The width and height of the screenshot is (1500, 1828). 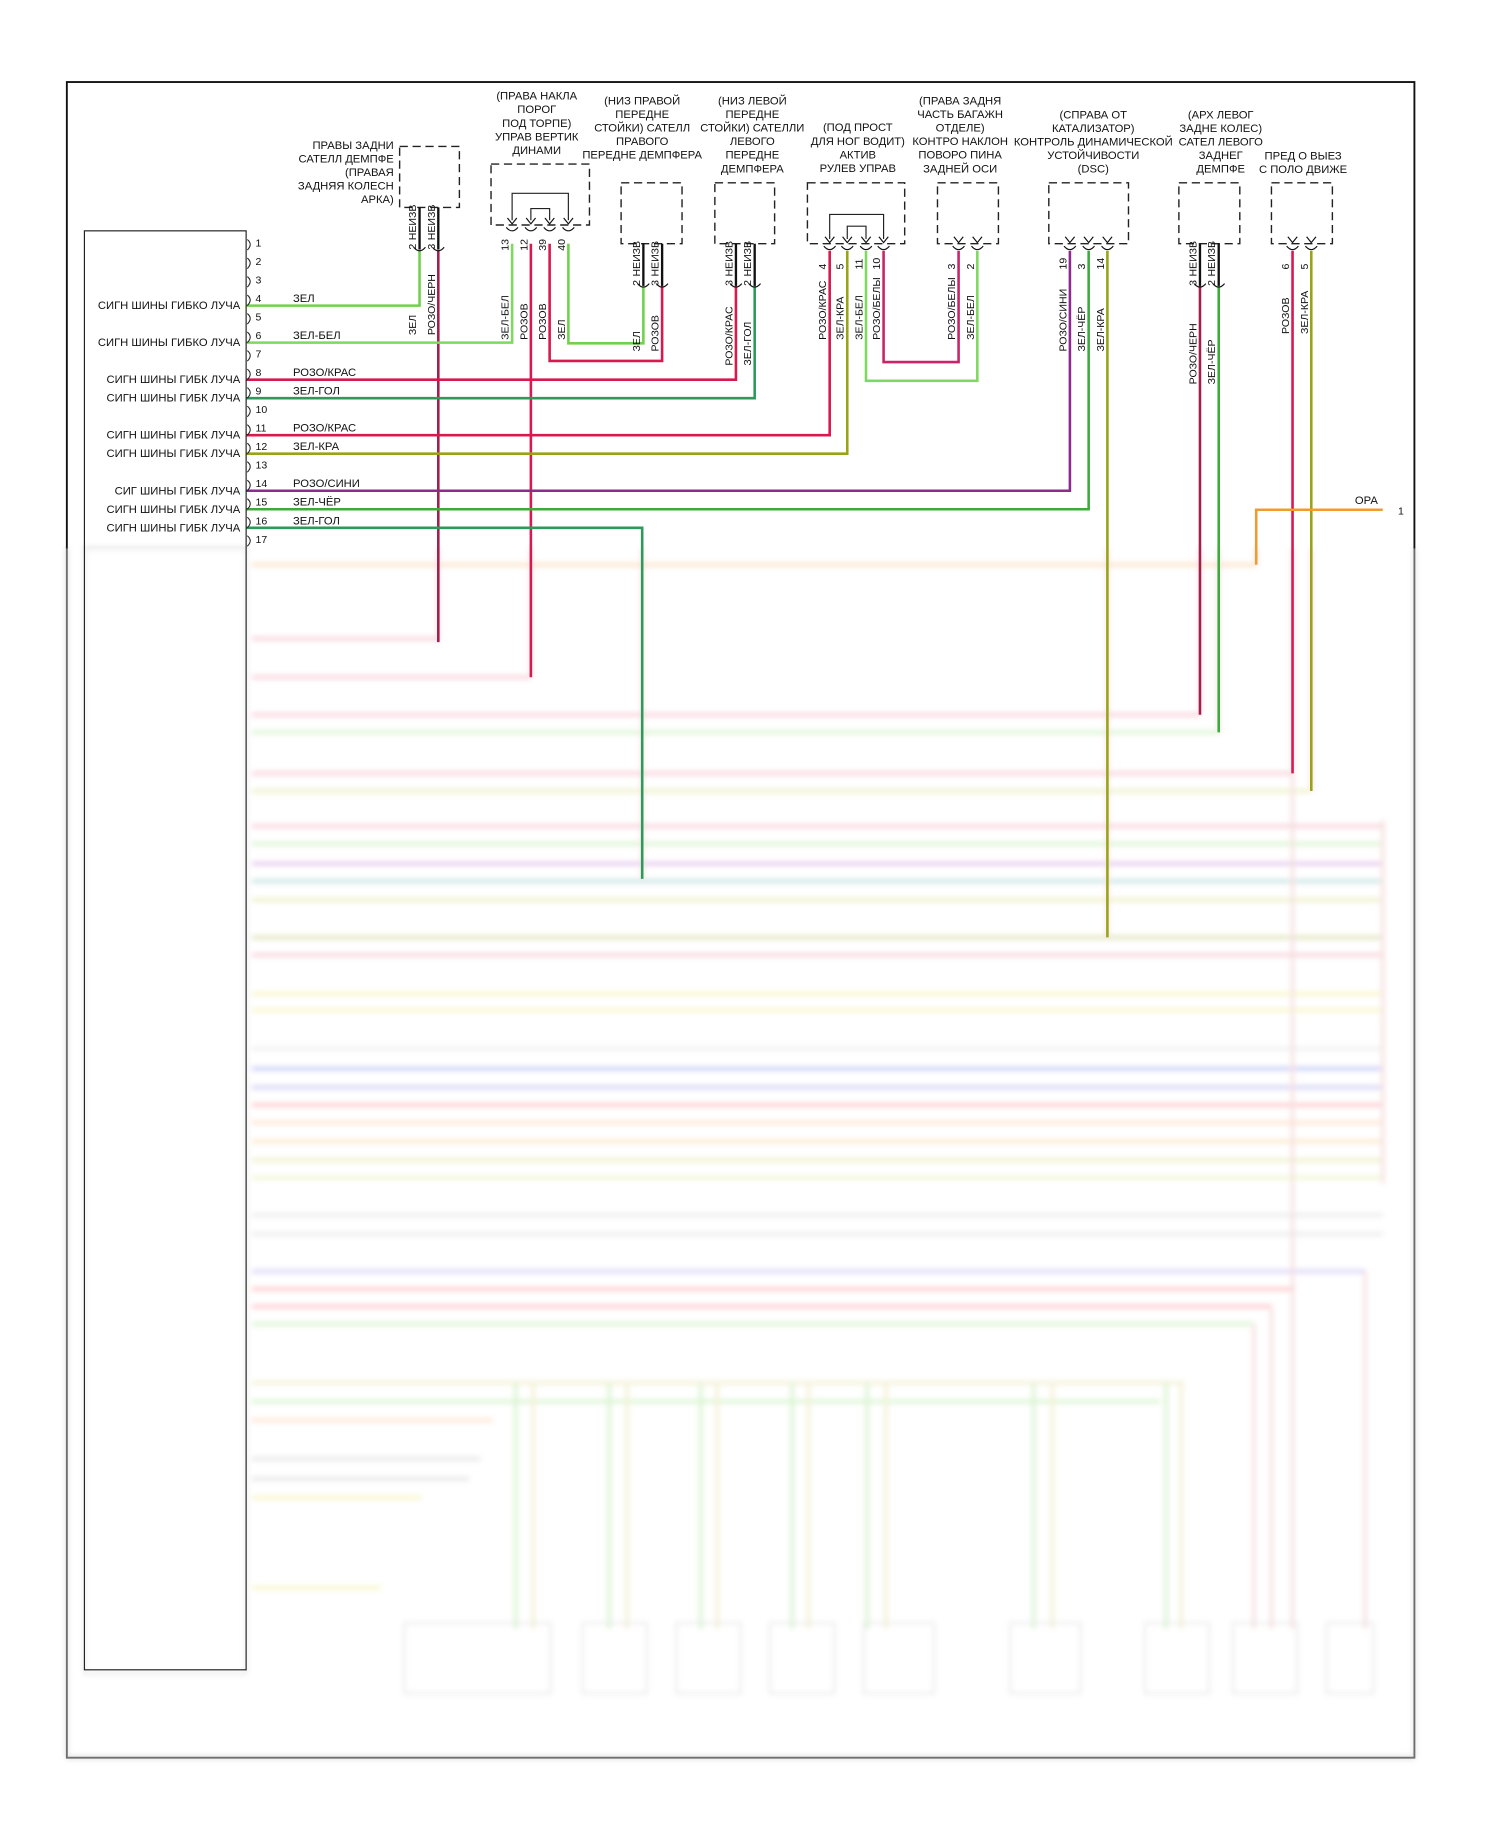 What do you see at coordinates (259, 281) in the screenshot?
I see `ecu-pin-number: 3` at bounding box center [259, 281].